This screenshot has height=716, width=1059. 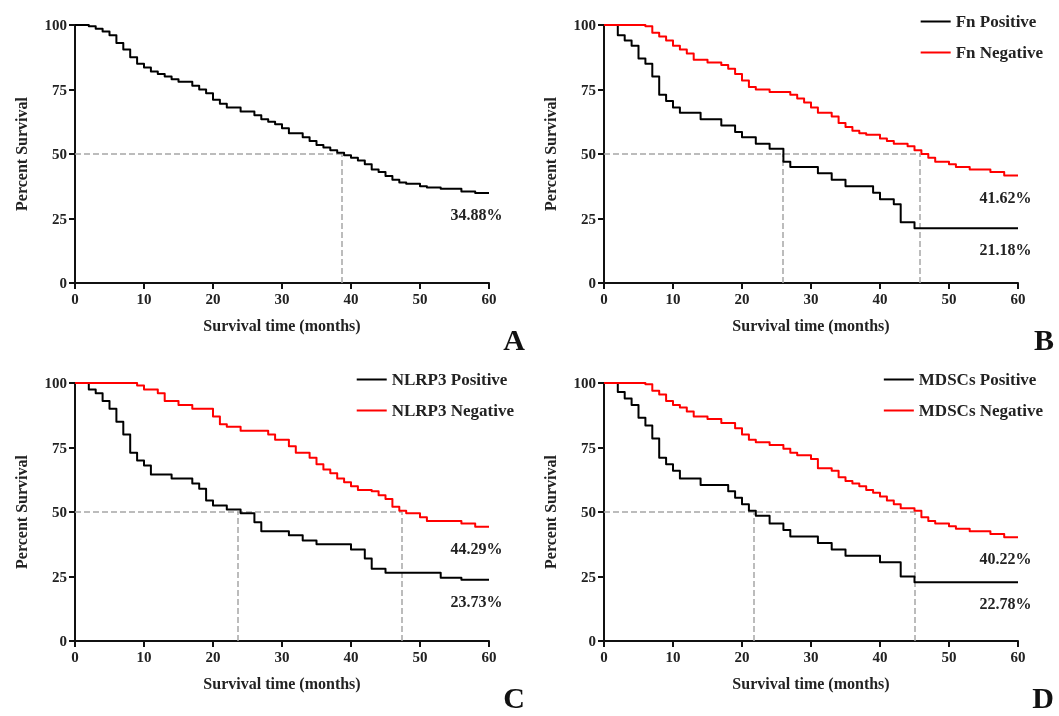 What do you see at coordinates (996, 21) in the screenshot?
I see `legend-label: Fn Positive` at bounding box center [996, 21].